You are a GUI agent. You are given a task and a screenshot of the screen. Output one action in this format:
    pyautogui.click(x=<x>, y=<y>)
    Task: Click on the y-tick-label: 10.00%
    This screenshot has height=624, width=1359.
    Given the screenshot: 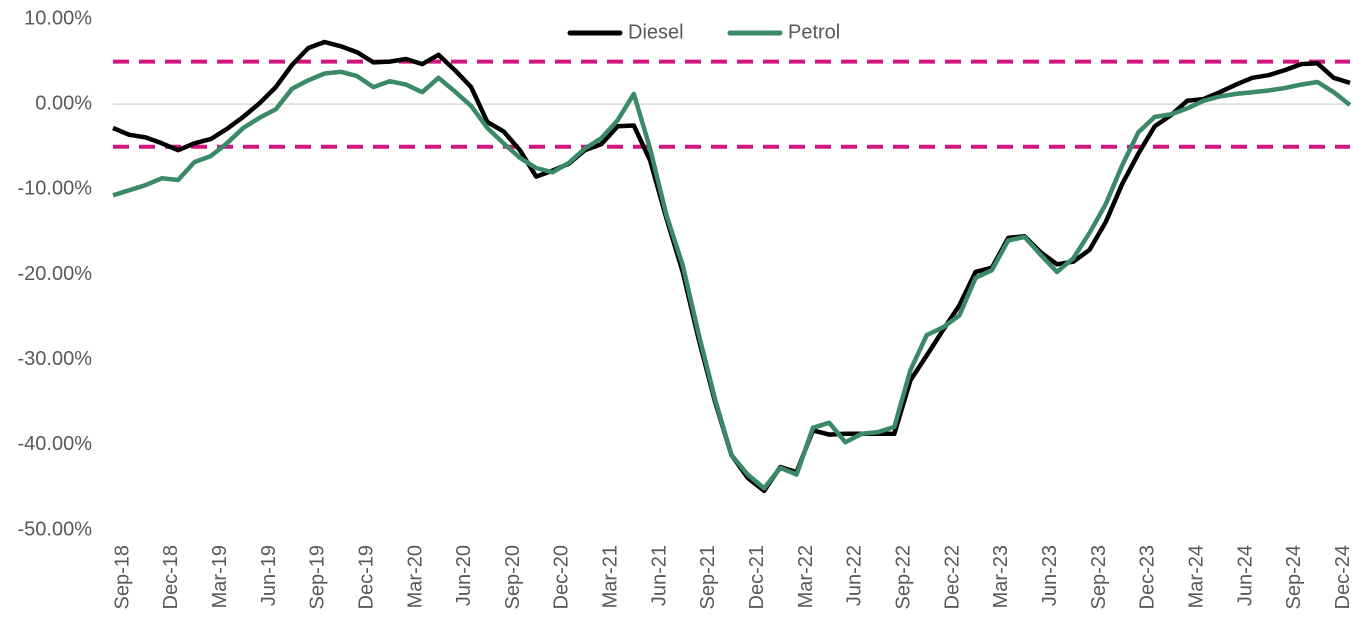 What is the action you would take?
    pyautogui.click(x=58, y=18)
    